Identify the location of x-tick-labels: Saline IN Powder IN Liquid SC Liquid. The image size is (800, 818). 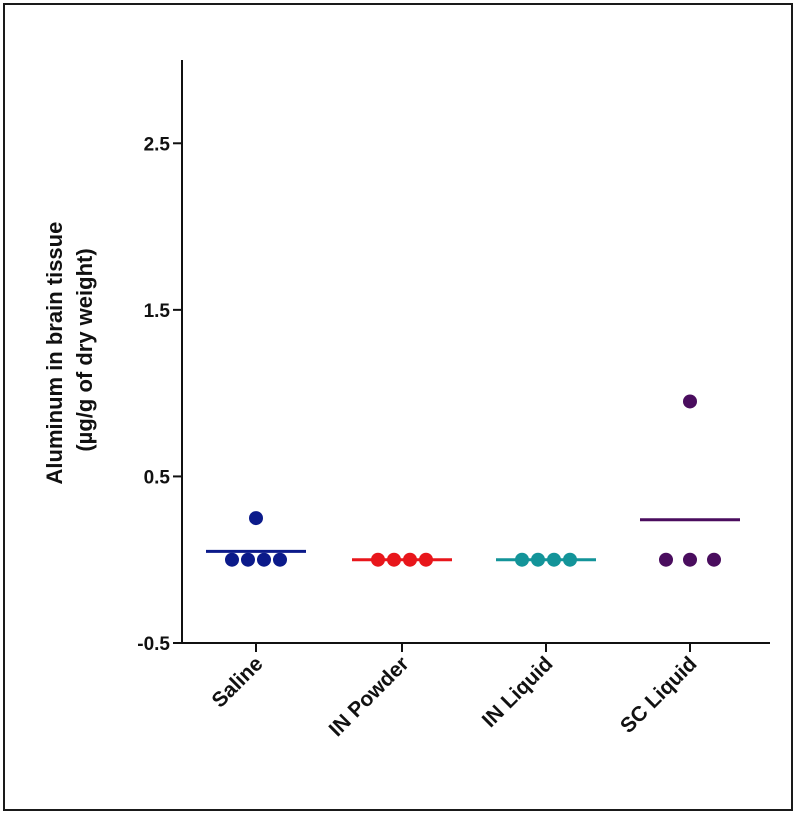
(455, 696).